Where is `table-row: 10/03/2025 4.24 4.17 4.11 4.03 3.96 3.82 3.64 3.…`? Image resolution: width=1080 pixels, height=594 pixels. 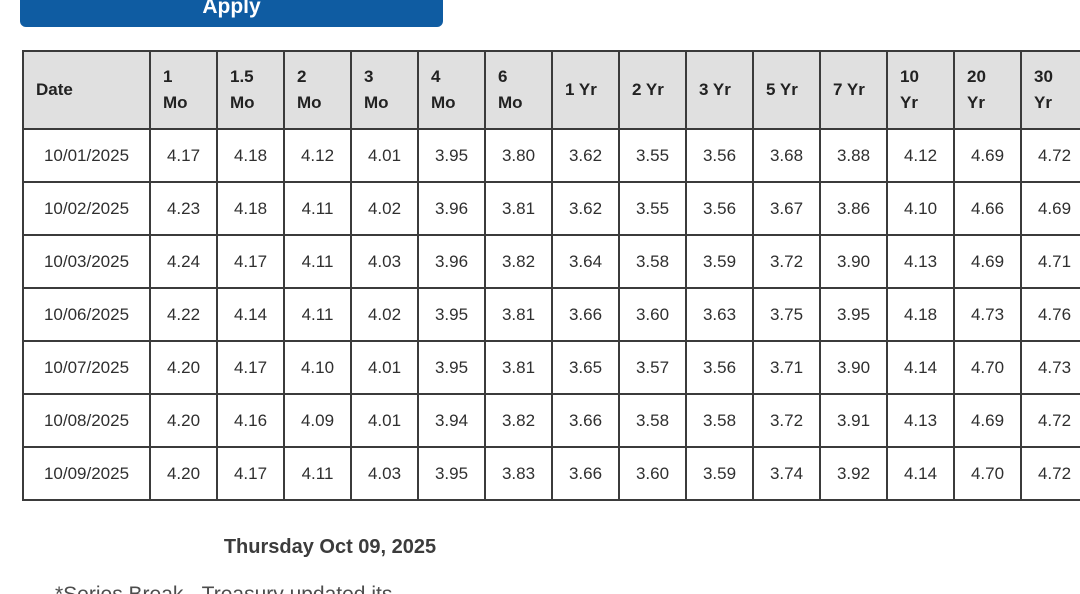 table-row: 10/03/2025 4.24 4.17 4.11 4.03 3.96 3.82 3.64 3.… is located at coordinates (551, 261).